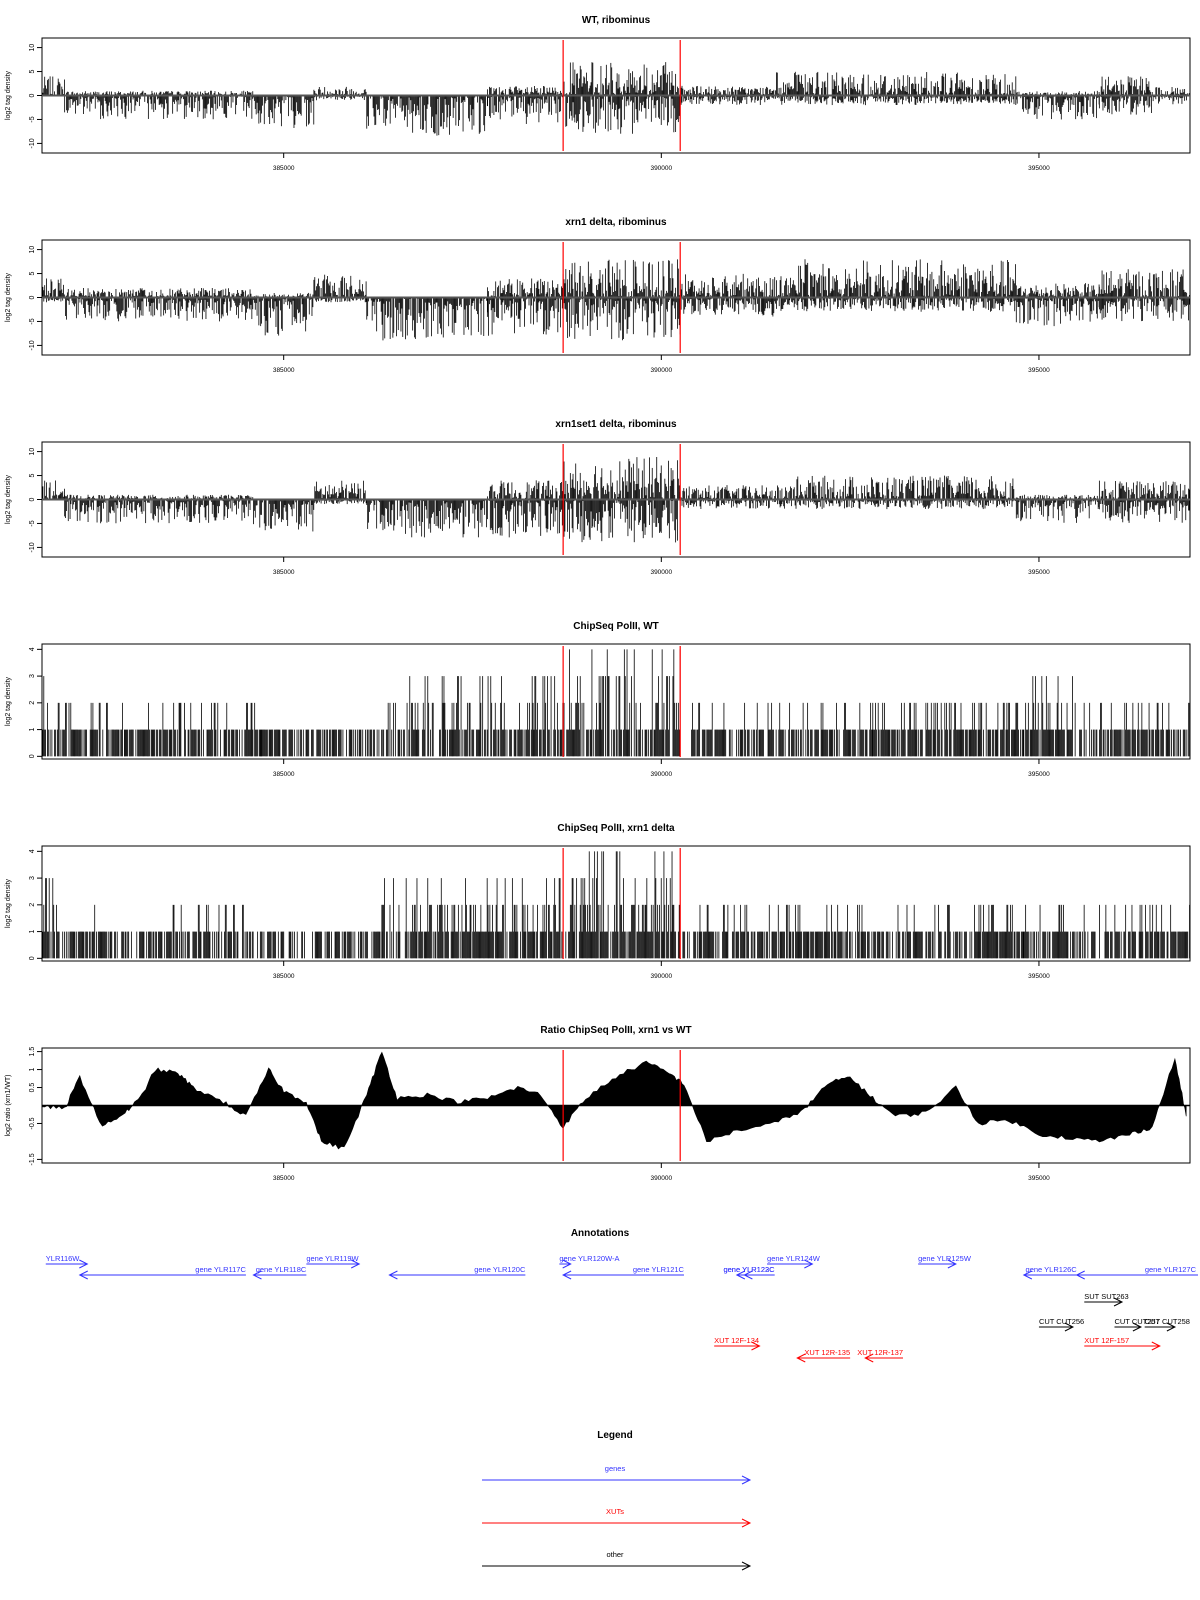  Describe the element at coordinates (32, 676) in the screenshot. I see `y-tick-label: 3` at that location.